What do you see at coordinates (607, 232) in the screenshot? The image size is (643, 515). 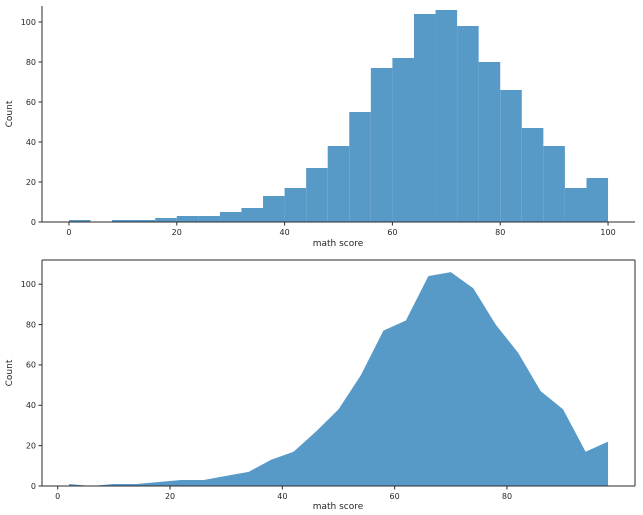 I see `x-tick-label: 100` at bounding box center [607, 232].